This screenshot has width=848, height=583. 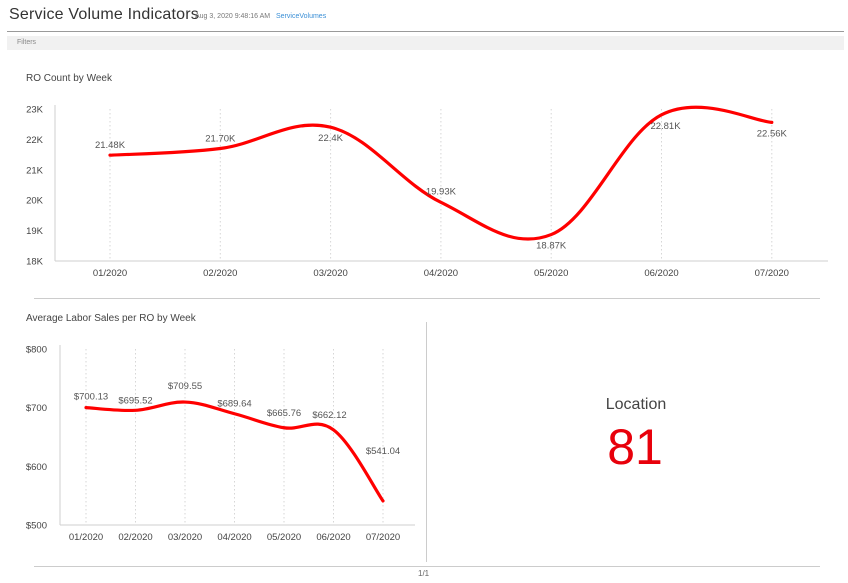 I want to click on header-divider, so click(x=425, y=31).